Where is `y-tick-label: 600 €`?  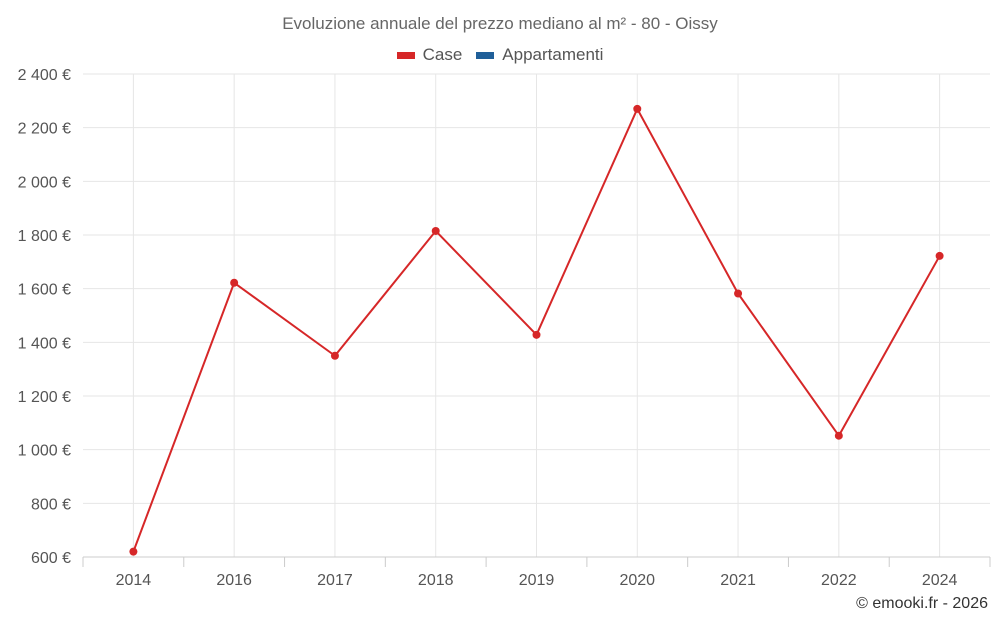
y-tick-label: 600 € is located at coordinates (51, 558).